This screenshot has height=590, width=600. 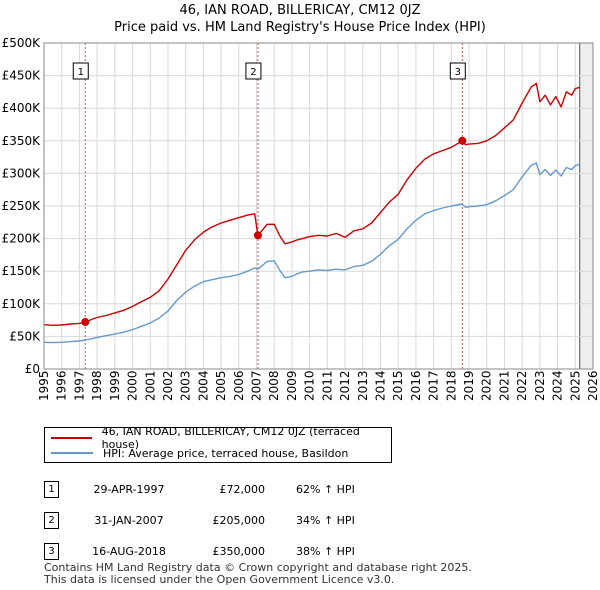 What do you see at coordinates (257, 385) in the screenshot?
I see `x-tick-label: 2007` at bounding box center [257, 385].